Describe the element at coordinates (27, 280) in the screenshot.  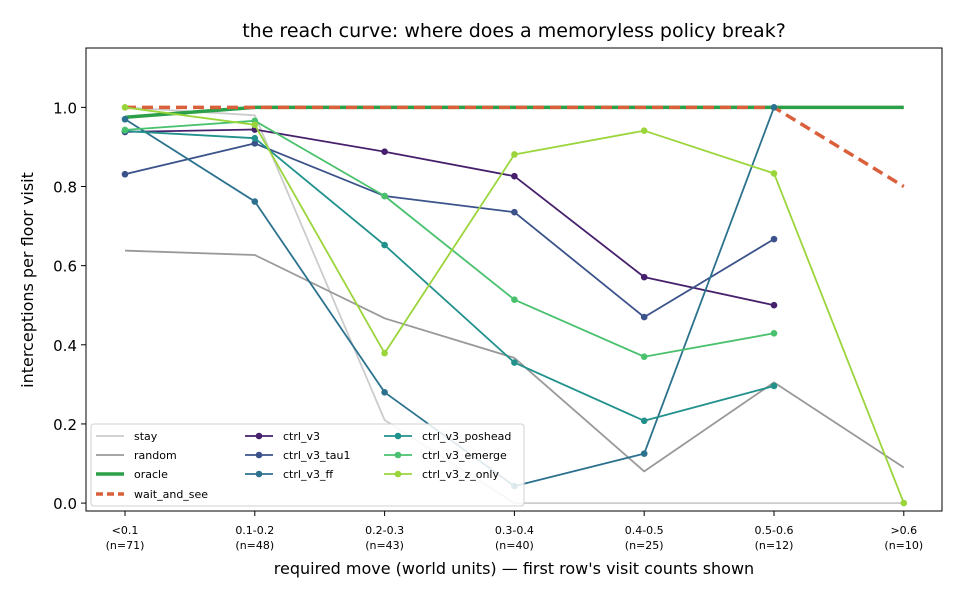
I see `y-axis-label: interceptions per floor visit` at that location.